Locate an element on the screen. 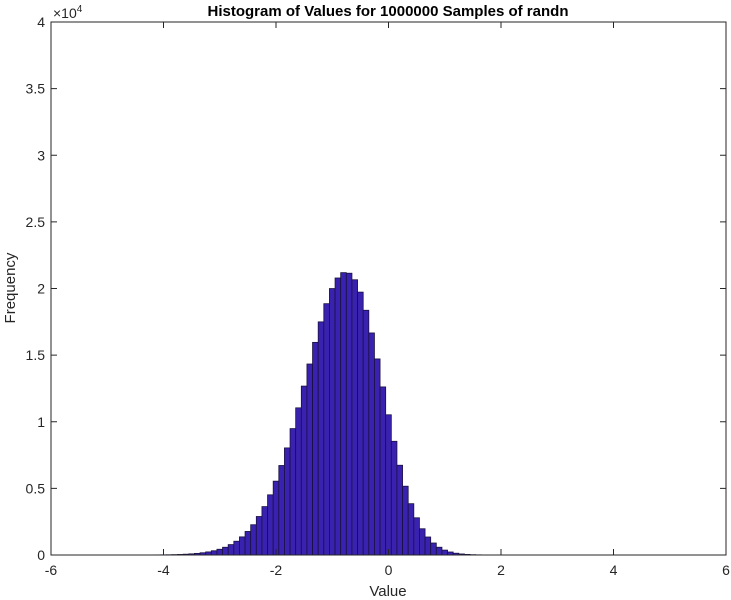 Image resolution: width=731 pixels, height=600 pixels. x-tick-label: 4 is located at coordinates (614, 570).